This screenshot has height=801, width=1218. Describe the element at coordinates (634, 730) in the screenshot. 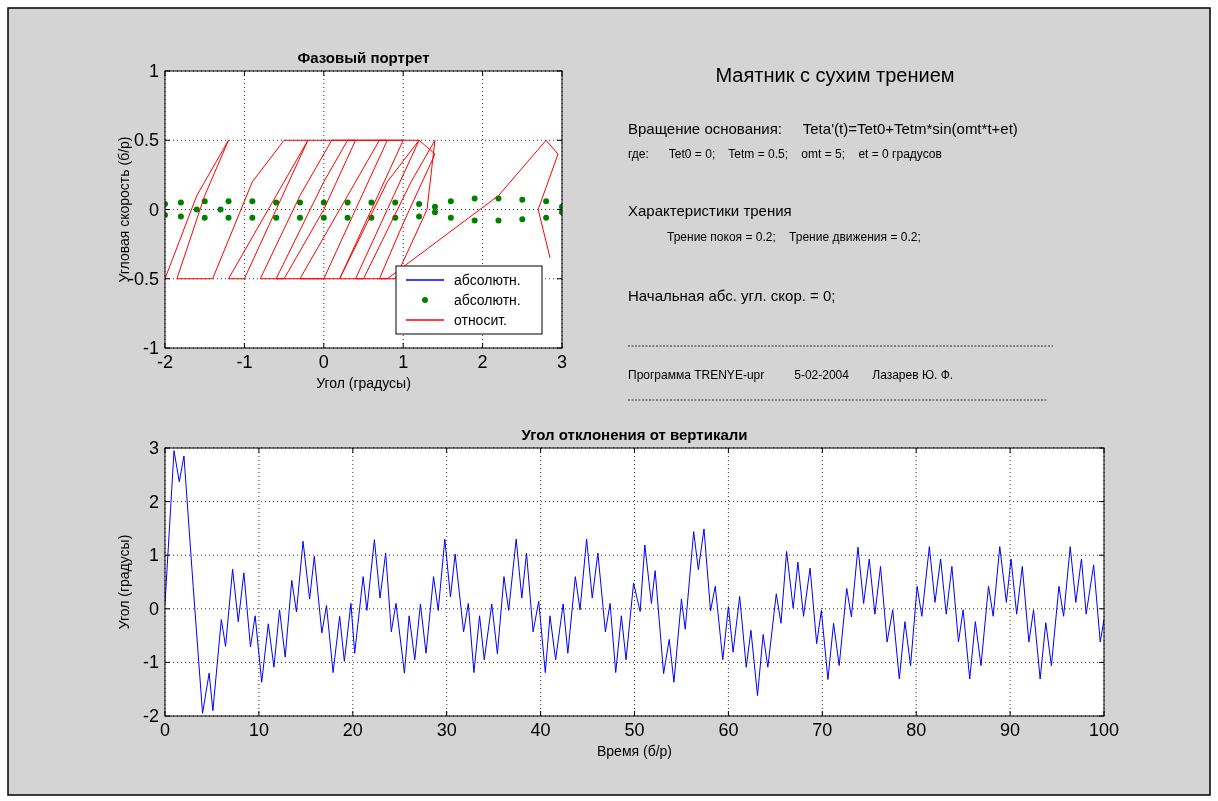

I see `x-tick-label: 50` at that location.